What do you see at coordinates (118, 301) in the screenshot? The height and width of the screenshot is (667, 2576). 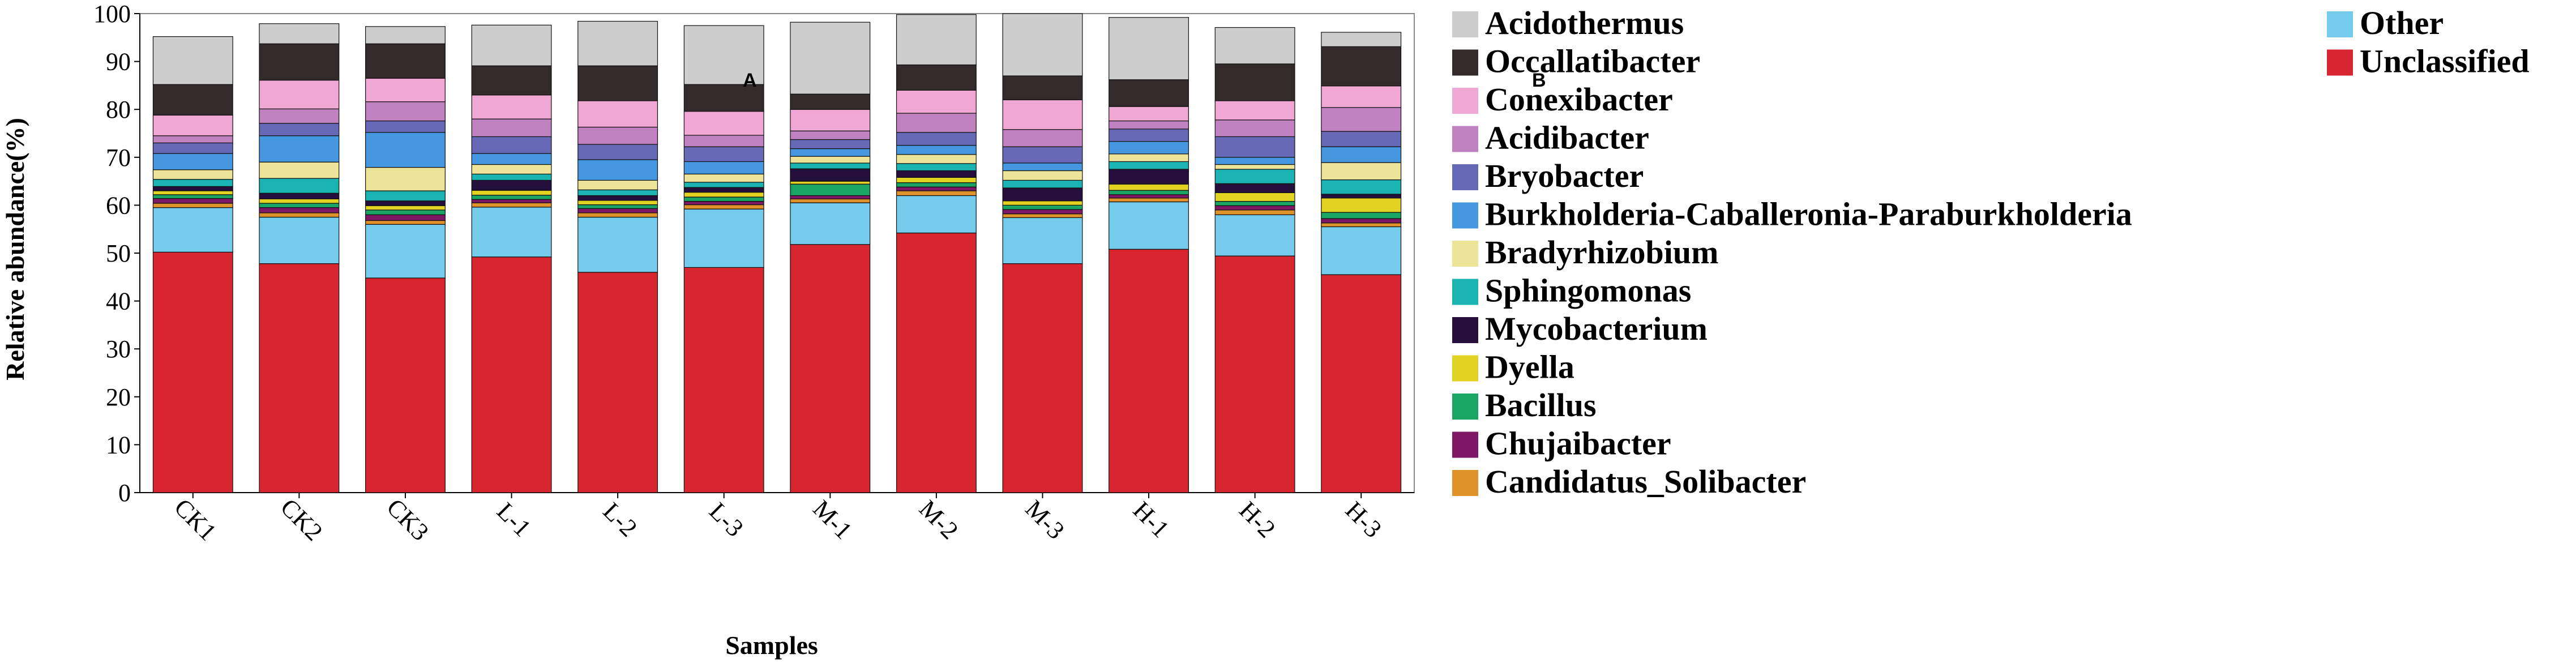 I see `y-tick-label: 40` at bounding box center [118, 301].